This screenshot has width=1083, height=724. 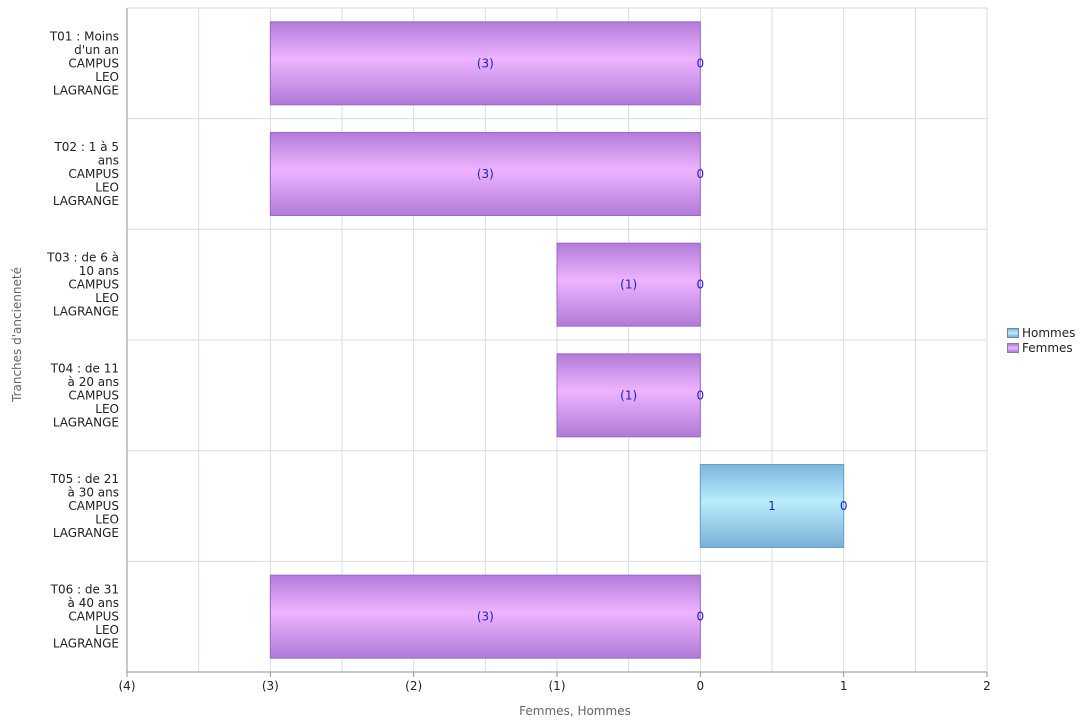 I want to click on category-label-line: d'un an, so click(x=96, y=50).